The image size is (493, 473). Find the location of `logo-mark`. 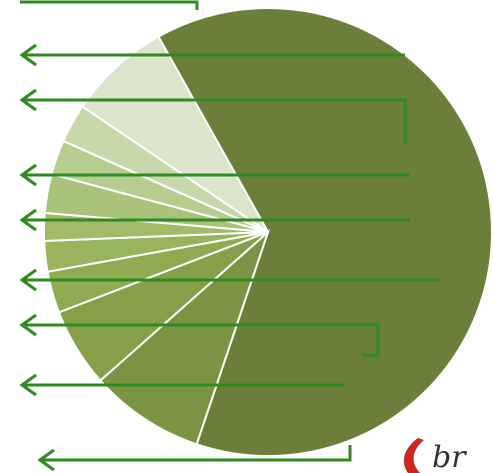

logo-mark is located at coordinates (413, 455).